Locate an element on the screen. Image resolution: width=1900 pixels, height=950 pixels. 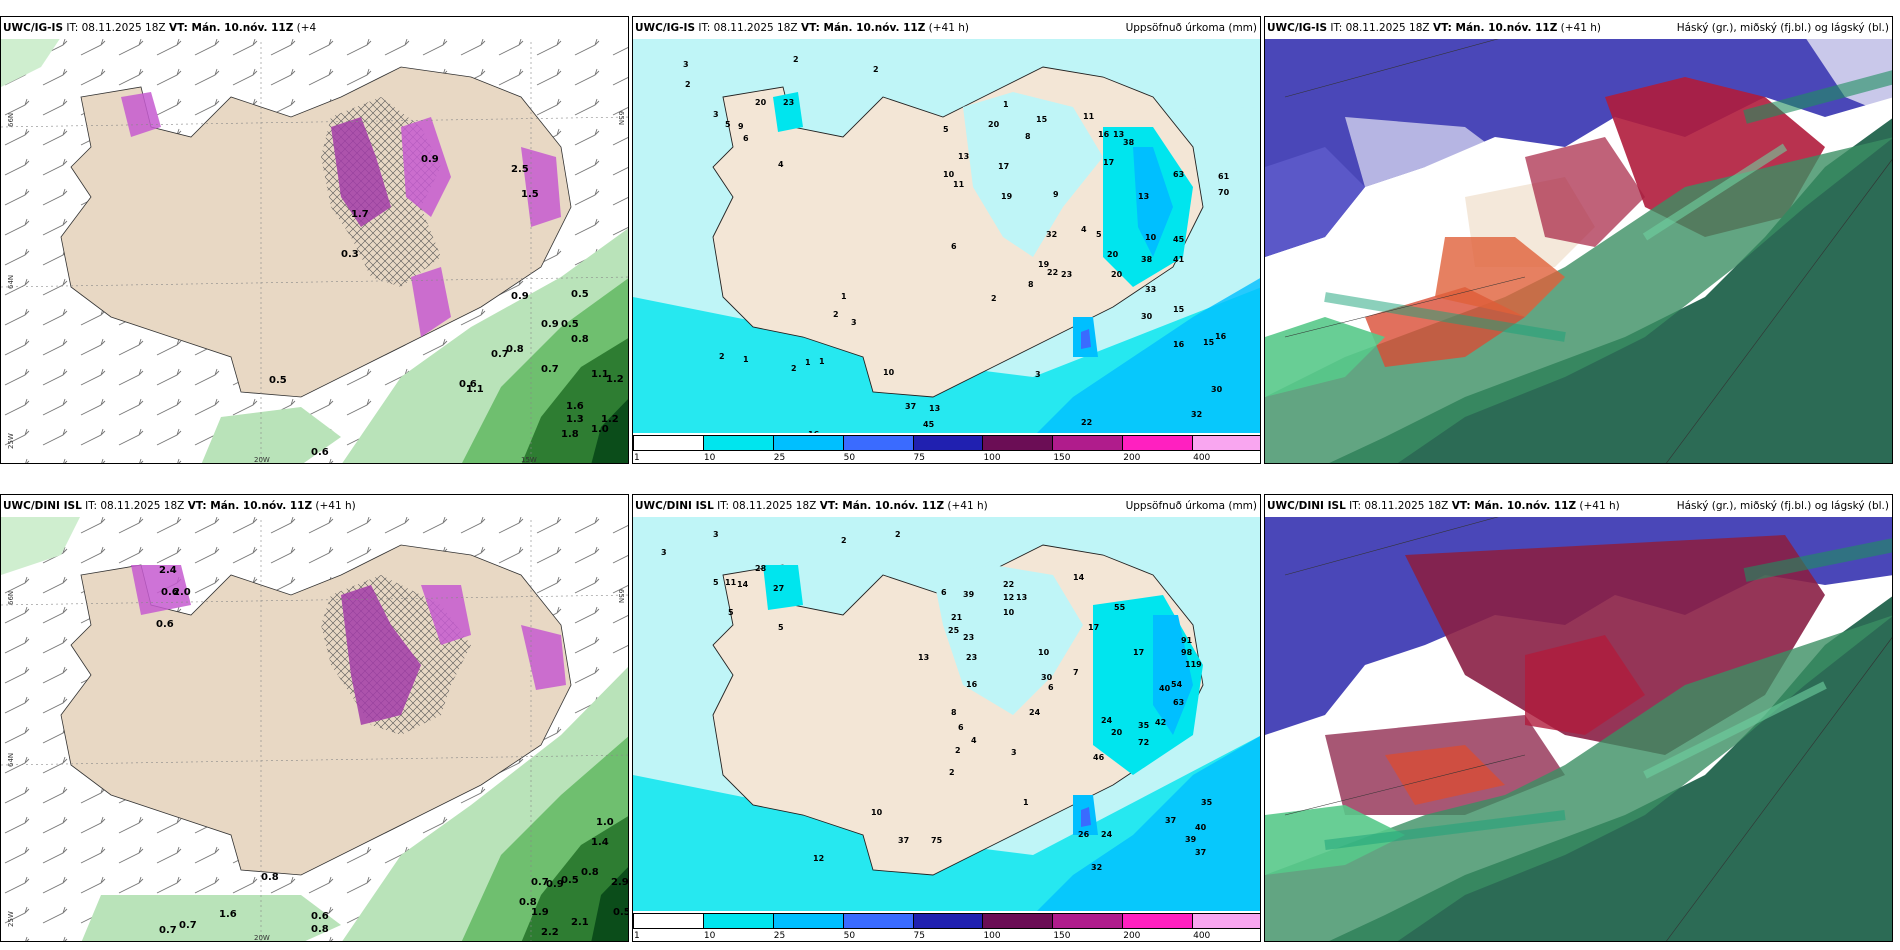
value-label: 39 is located at coordinates (1191, 839).